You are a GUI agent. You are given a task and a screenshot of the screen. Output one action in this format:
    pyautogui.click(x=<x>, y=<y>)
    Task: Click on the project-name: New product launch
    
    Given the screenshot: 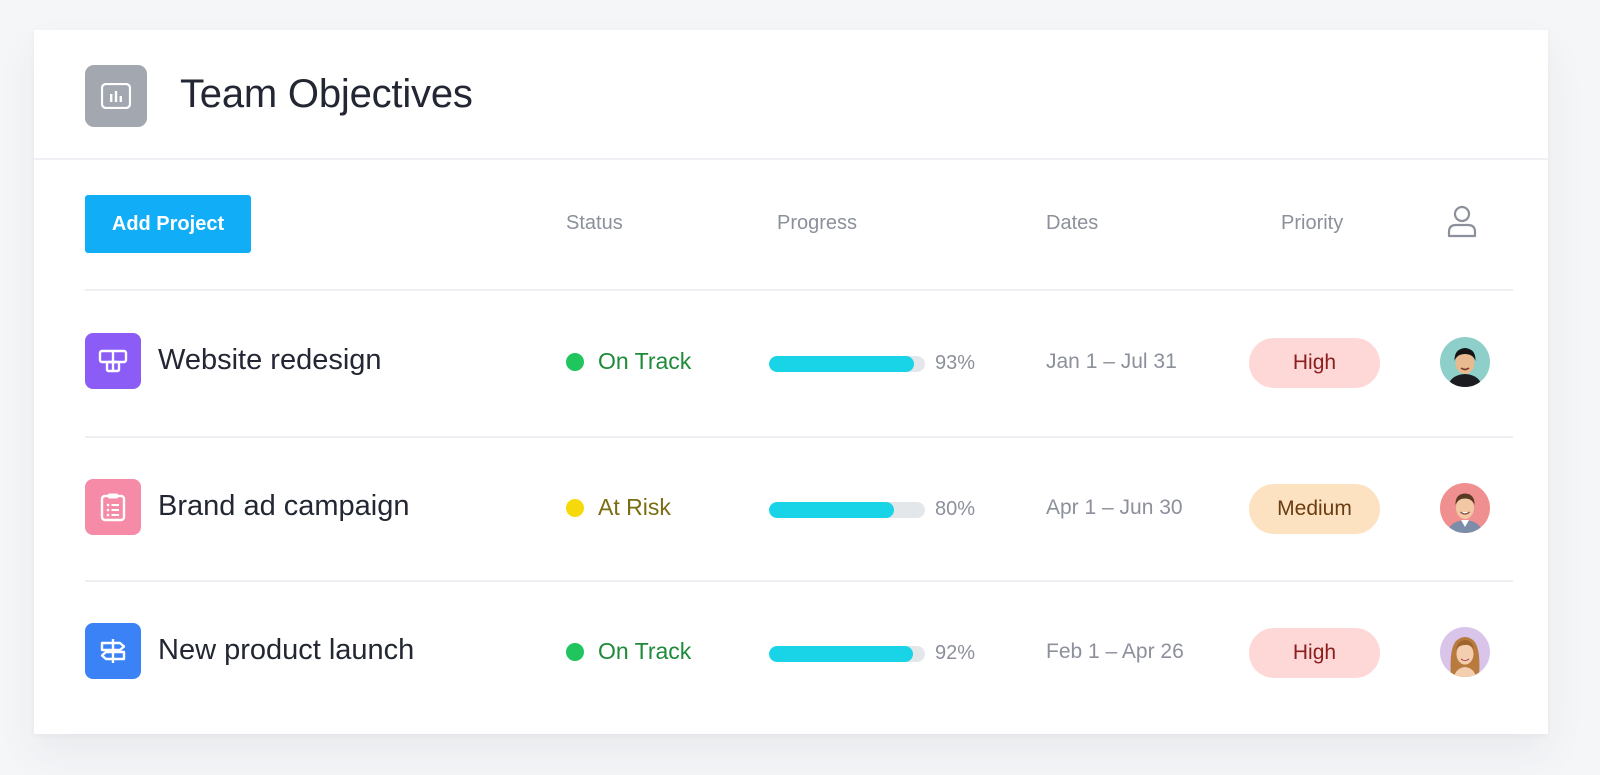 What is the action you would take?
    pyautogui.click(x=286, y=650)
    